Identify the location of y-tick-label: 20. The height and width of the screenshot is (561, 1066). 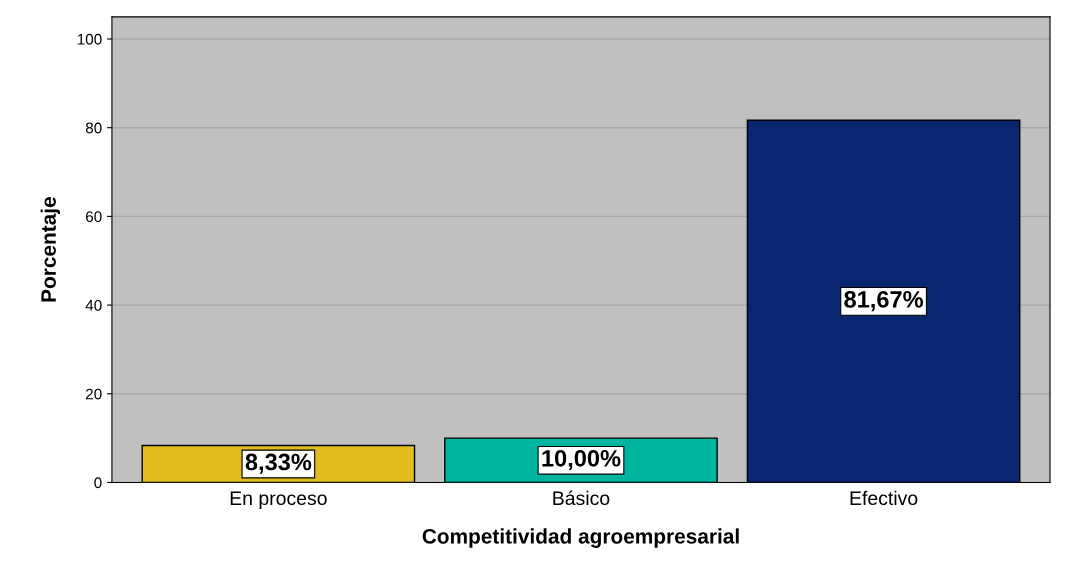
(93, 394).